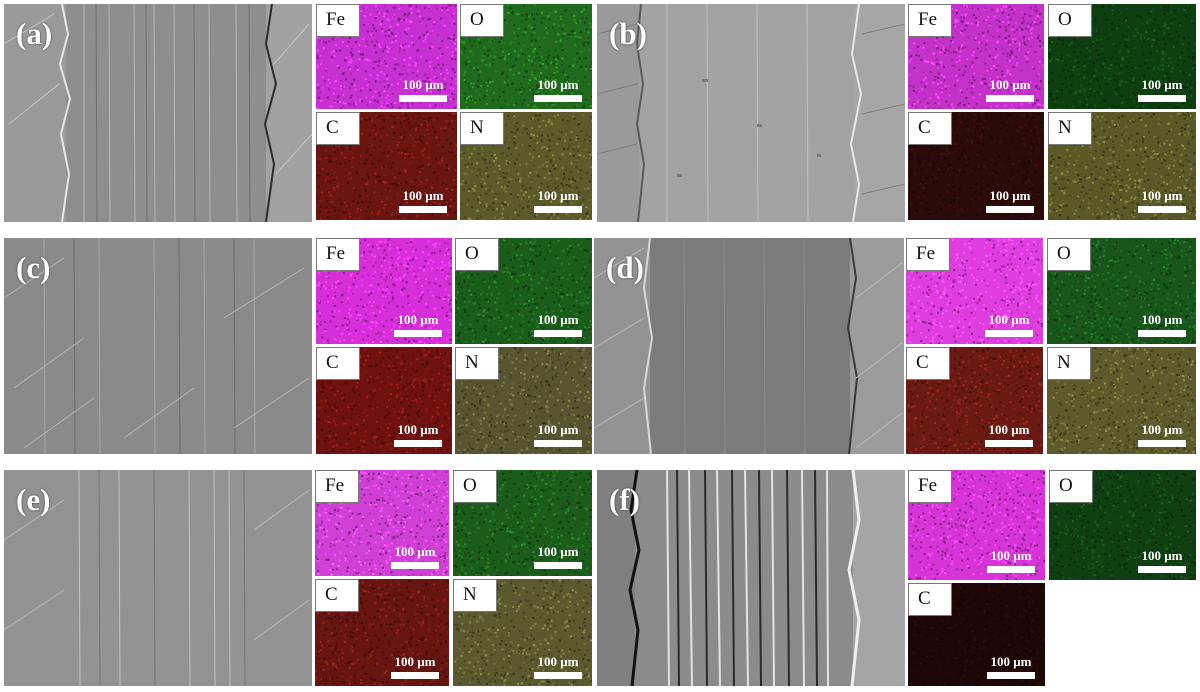 This screenshot has width=1200, height=692. I want to click on panel-label: (f), so click(624, 499).